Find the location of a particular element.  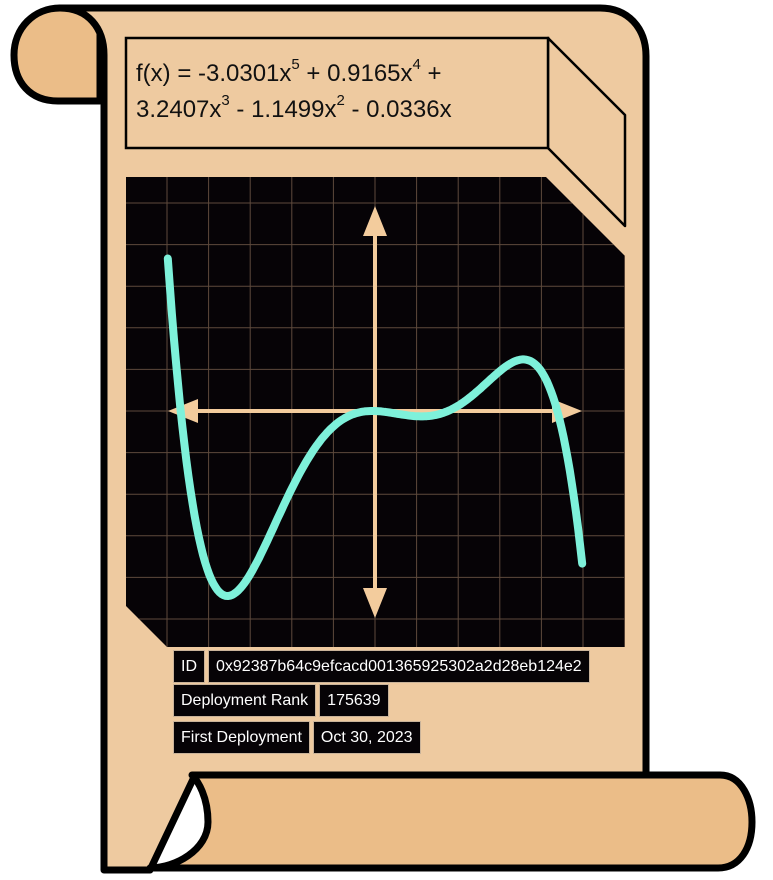

deployment-rank-label: Deployment Rank is located at coordinates (245, 700).